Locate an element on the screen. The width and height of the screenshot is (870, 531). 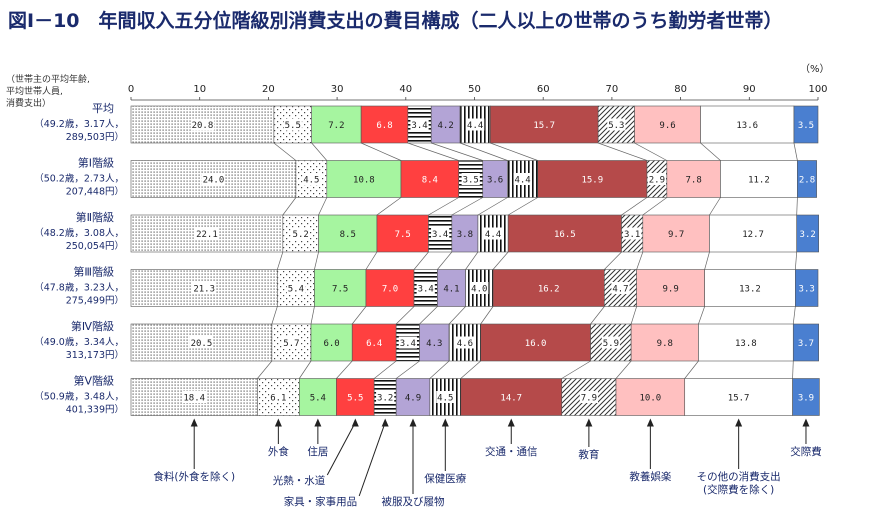
row-label-note: （世帯主の平均年齢, 平均世帯人員, 消費支出） is located at coordinates (48, 92).